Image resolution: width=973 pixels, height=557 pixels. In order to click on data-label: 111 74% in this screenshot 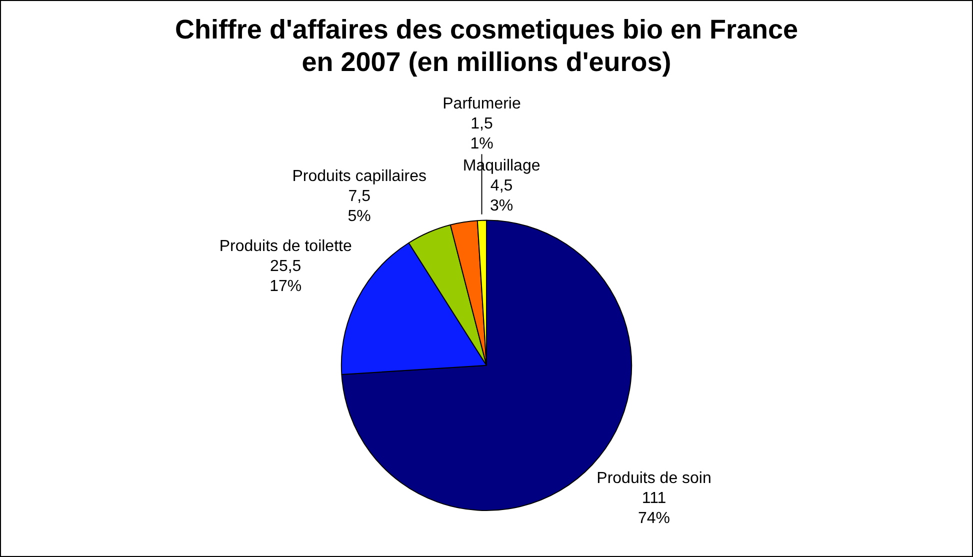, I will do `click(654, 509)`.